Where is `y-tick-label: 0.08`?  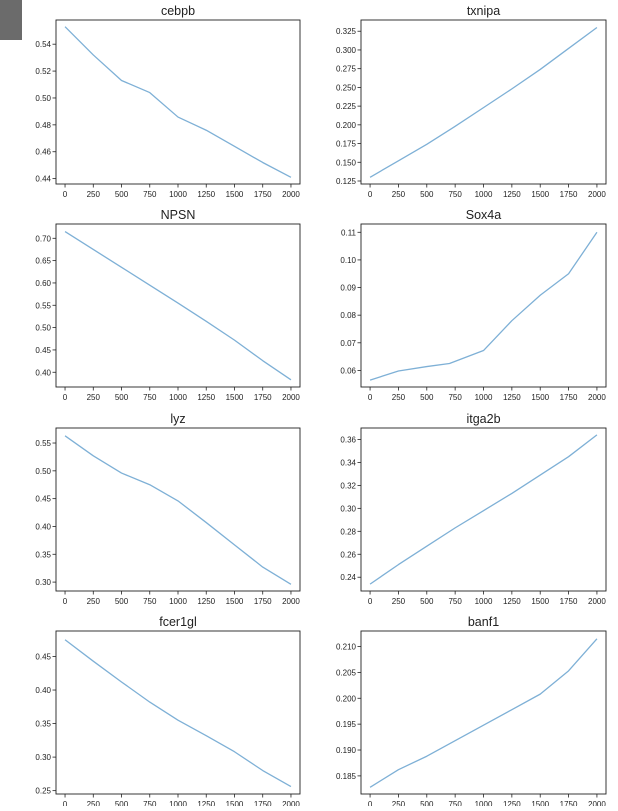 y-tick-label: 0.08 is located at coordinates (348, 315).